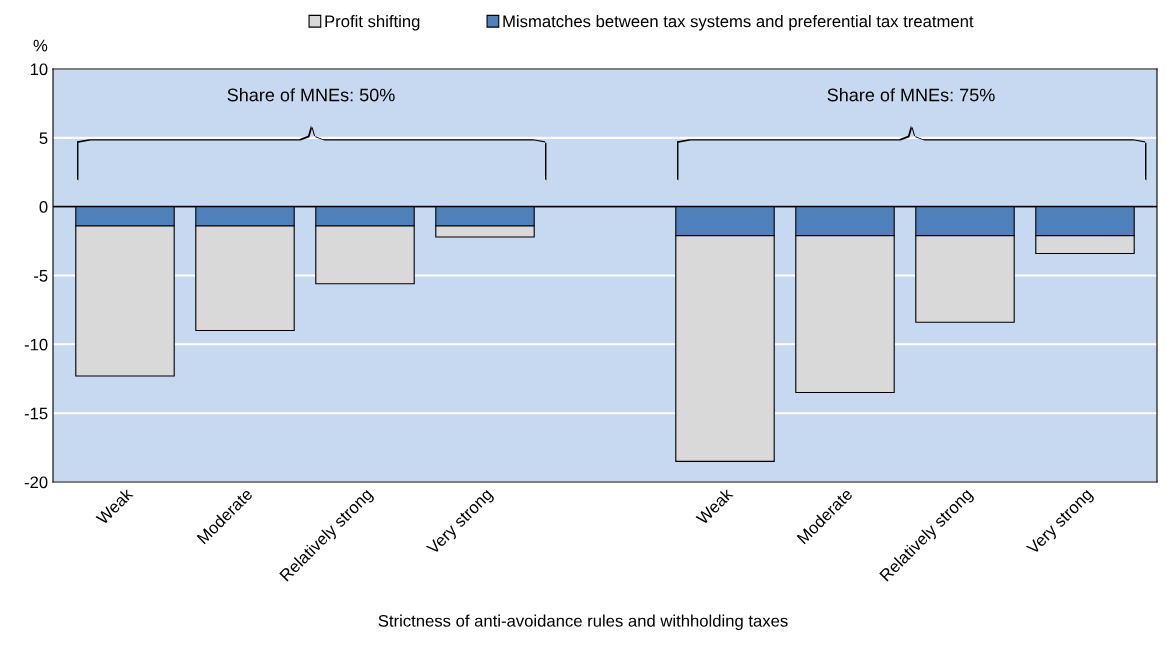  Describe the element at coordinates (911, 95) in the screenshot. I see `annotation: Share of MNEs: 75%` at that location.